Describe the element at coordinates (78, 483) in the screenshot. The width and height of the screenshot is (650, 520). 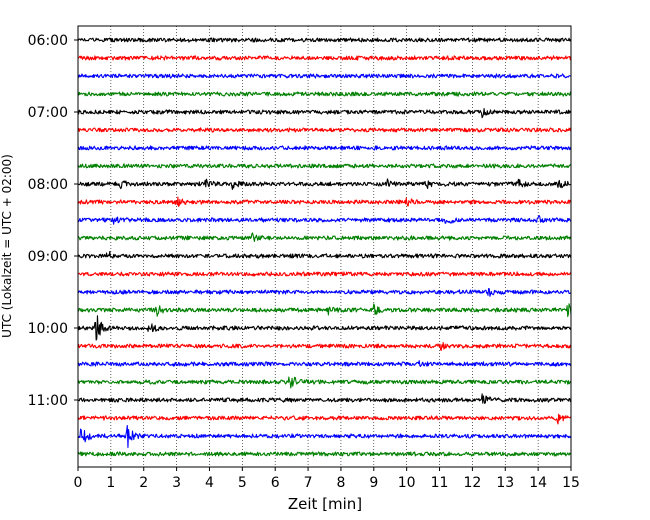
I see `x-tick-label: 0` at that location.